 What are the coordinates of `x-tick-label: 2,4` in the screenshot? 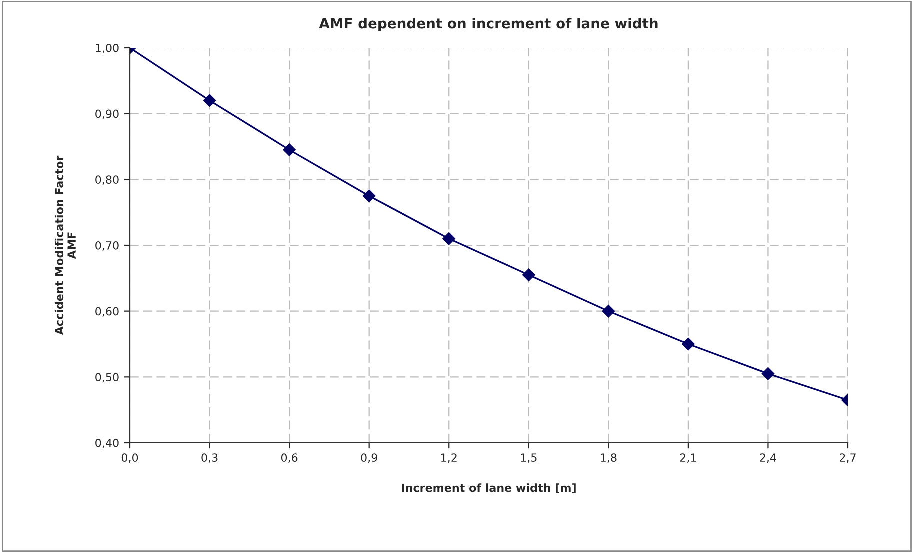 It's located at (768, 459).